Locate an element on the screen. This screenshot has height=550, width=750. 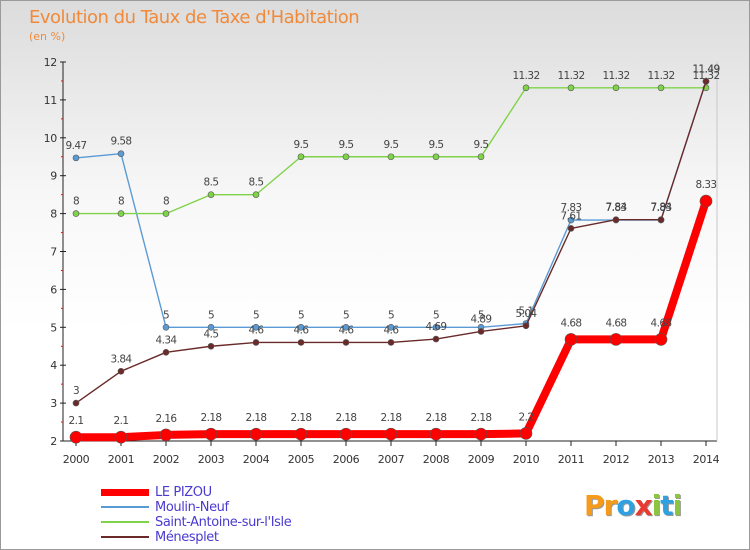
data-label-menesplet: 4.6 is located at coordinates (347, 330).